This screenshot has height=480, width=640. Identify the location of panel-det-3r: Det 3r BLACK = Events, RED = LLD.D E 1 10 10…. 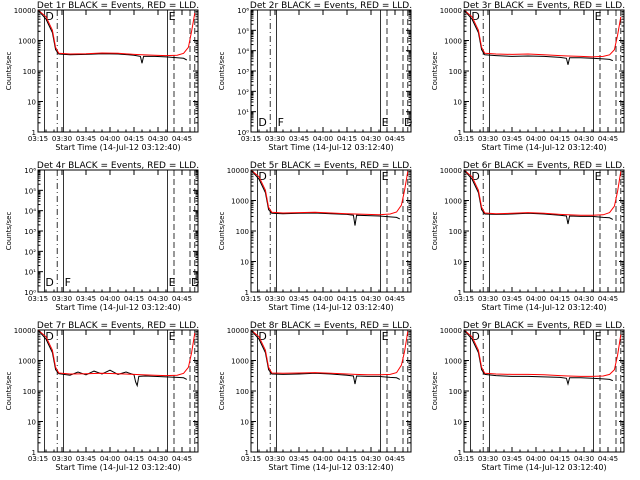
(528, 76).